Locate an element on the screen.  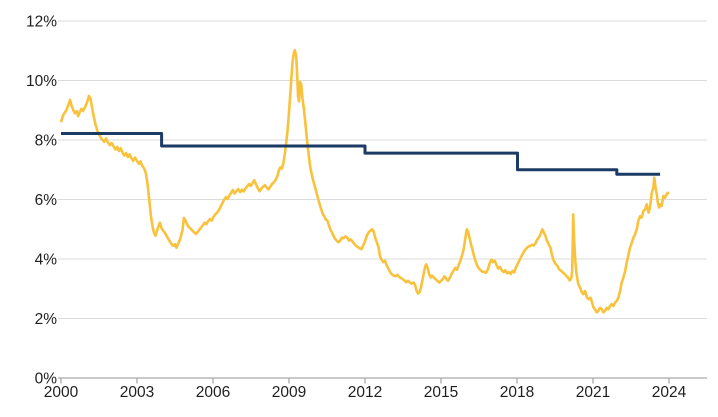
navy-step-line is located at coordinates (361, 154).